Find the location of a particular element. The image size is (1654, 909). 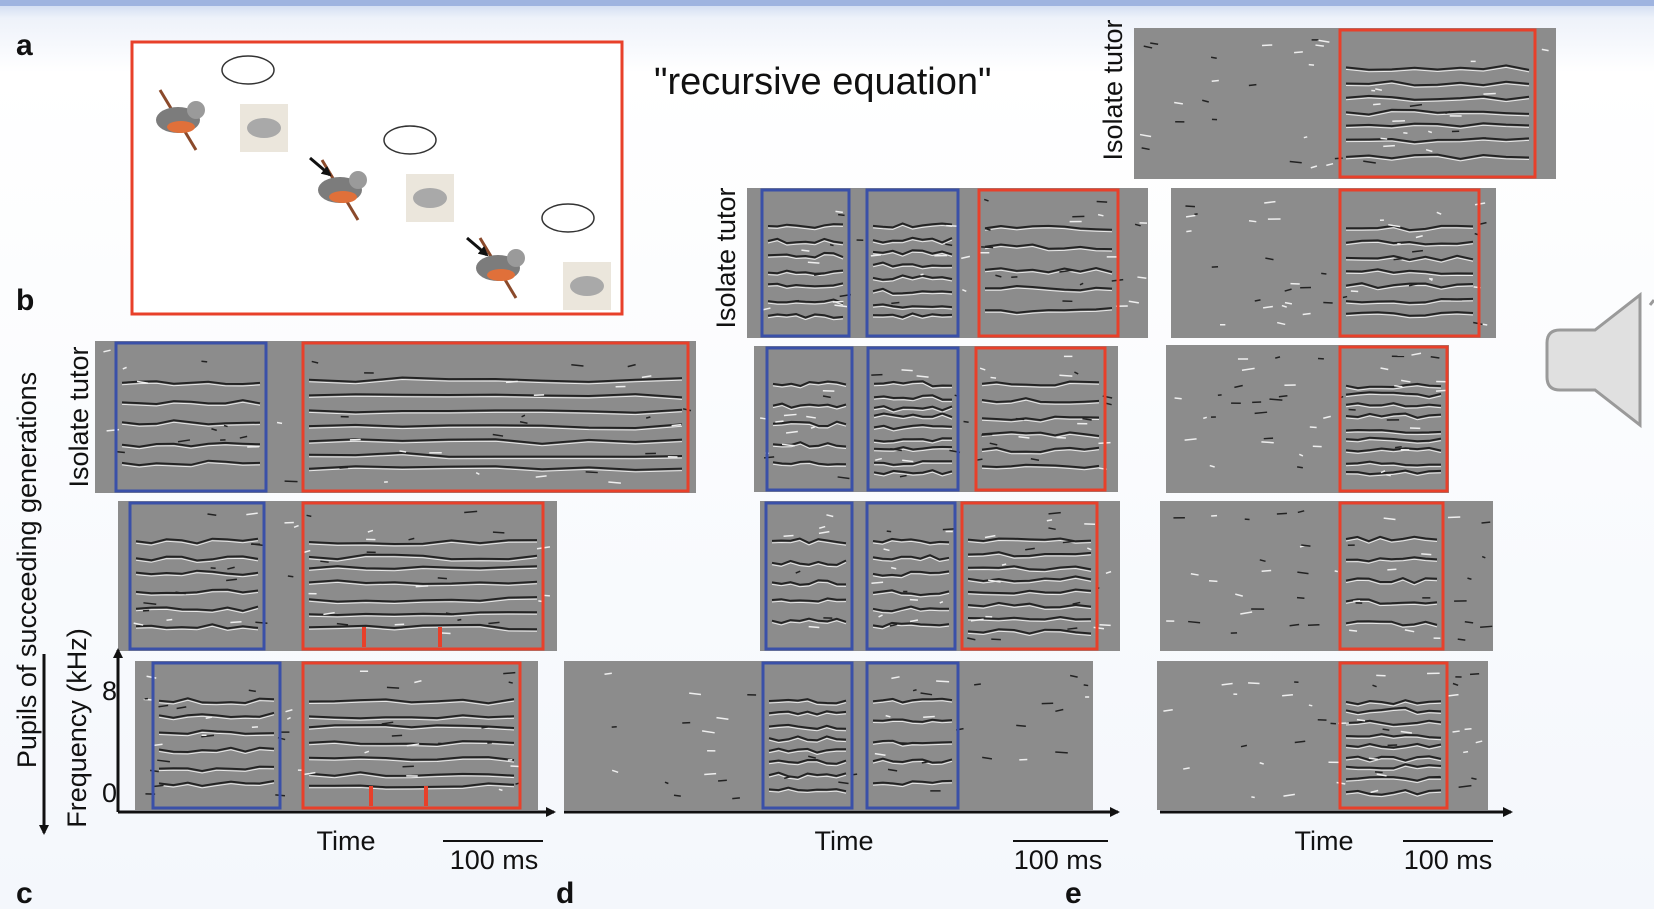

y-axis-label: Frequency (kHz) is located at coordinates (77, 728).